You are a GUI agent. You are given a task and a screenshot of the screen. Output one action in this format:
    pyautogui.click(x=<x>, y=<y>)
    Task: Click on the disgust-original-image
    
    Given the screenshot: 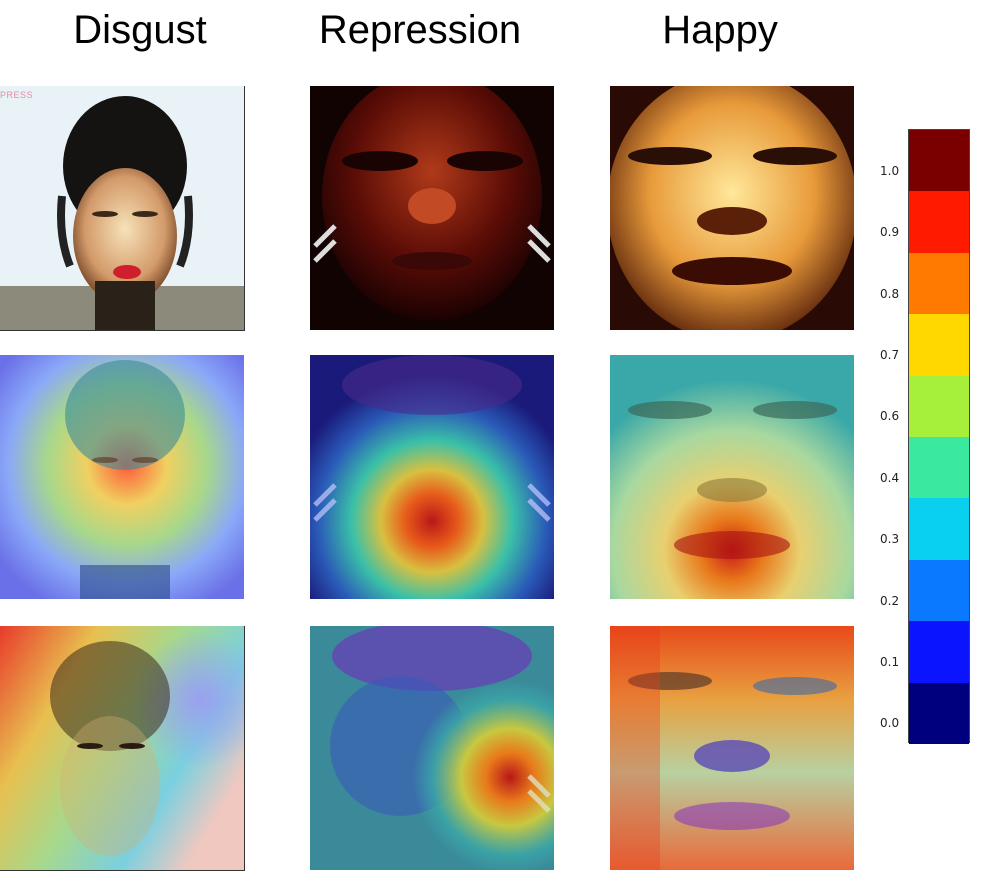 What is the action you would take?
    pyautogui.click(x=122, y=208)
    